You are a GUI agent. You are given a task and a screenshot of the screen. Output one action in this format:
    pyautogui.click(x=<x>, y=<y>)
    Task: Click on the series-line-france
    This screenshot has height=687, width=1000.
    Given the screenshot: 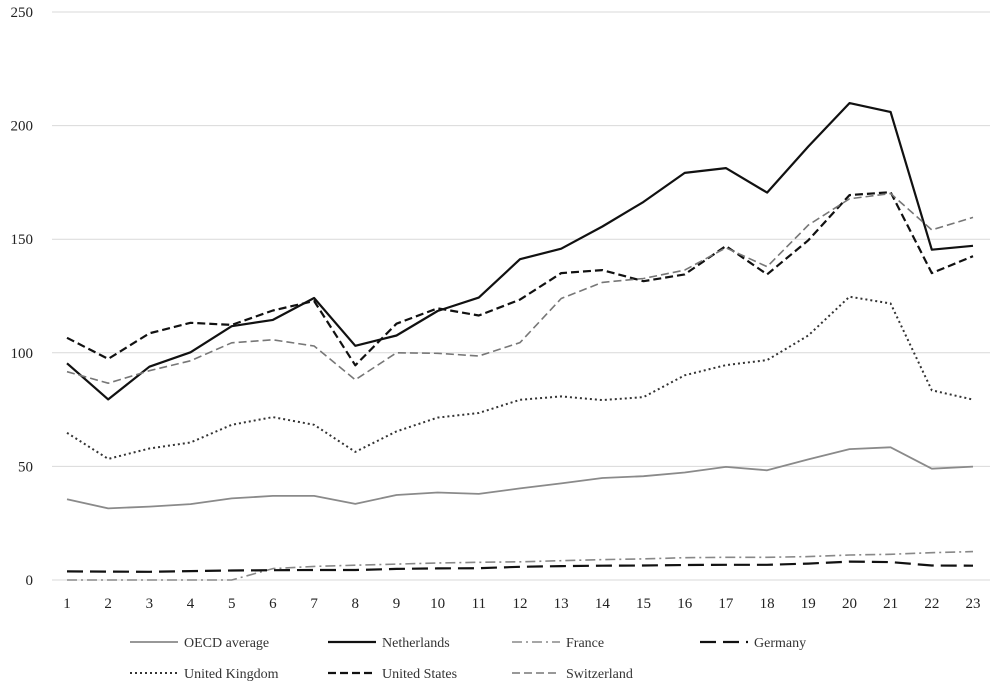 What is the action you would take?
    pyautogui.click(x=520, y=565)
    